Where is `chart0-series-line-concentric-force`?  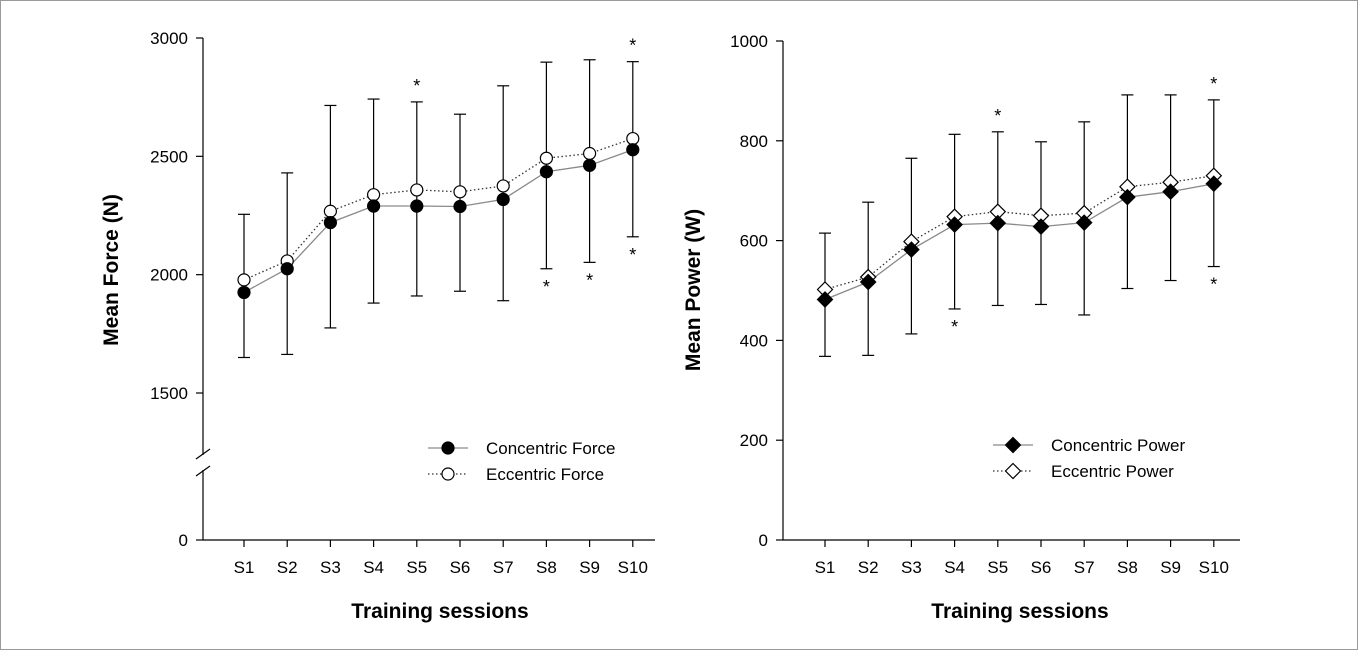
chart0-series-line-concentric-force is located at coordinates (438, 221).